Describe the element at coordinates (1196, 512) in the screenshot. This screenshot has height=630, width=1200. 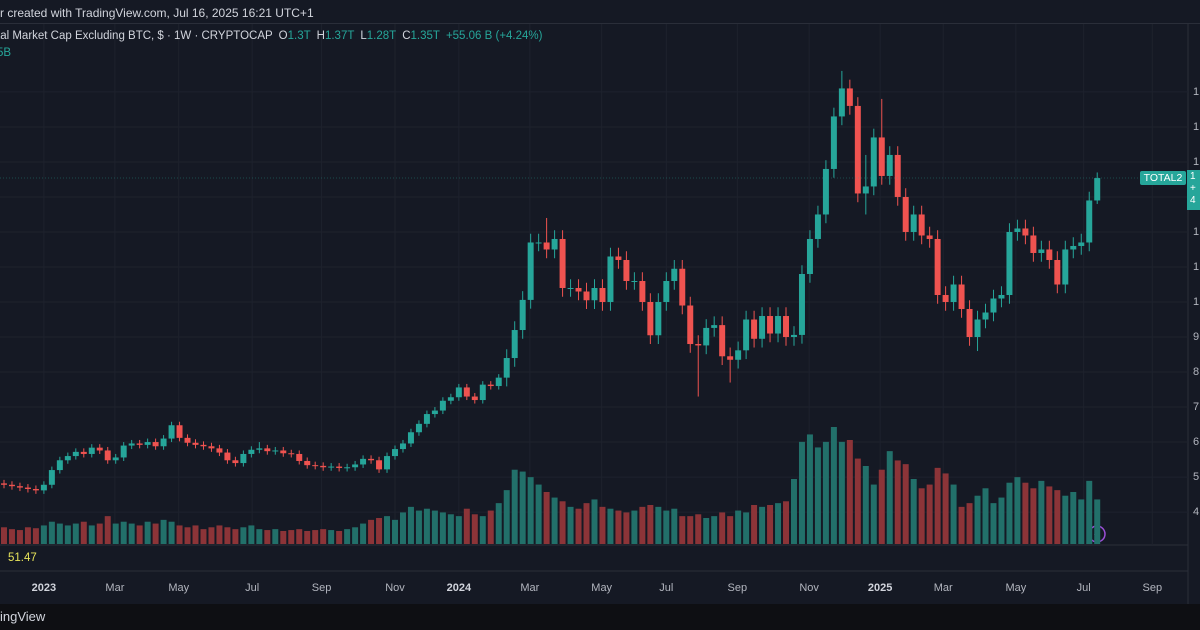
I see `y-tick-label: 4` at that location.